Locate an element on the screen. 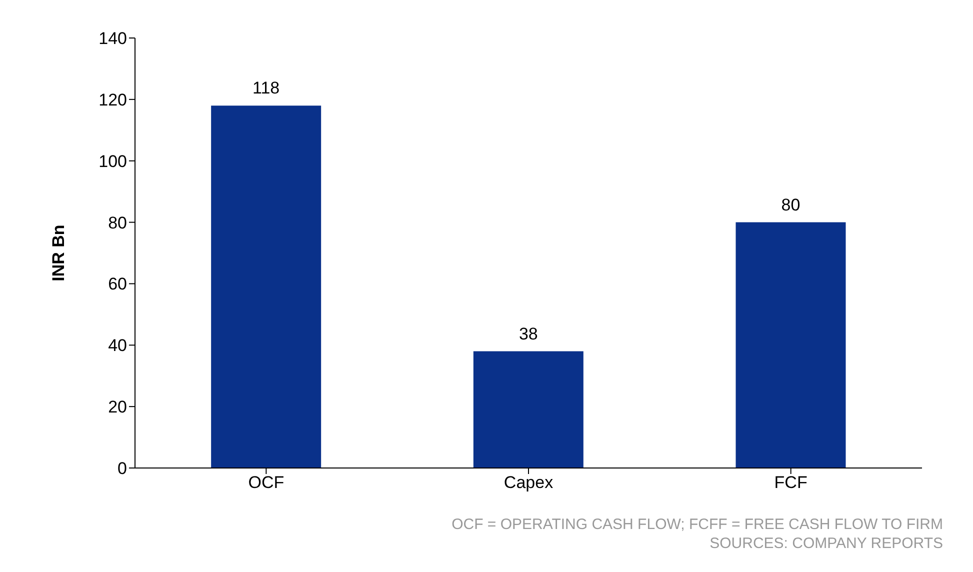  y-tick-label: 20 is located at coordinates (117, 407).